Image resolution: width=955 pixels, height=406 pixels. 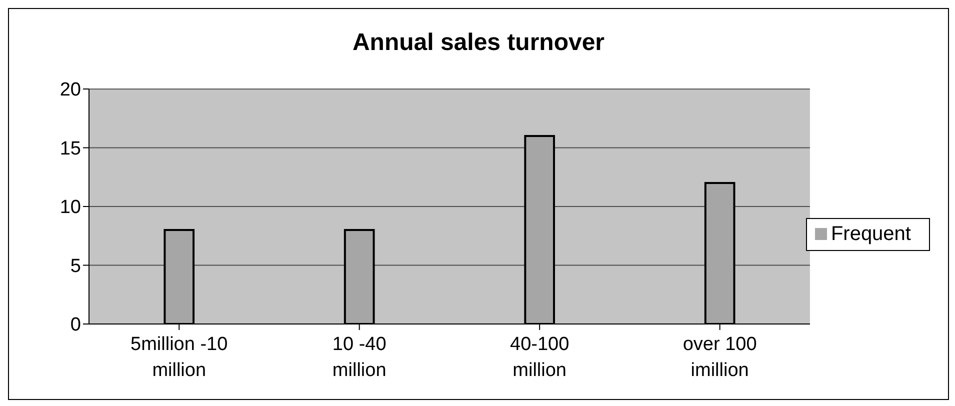 I want to click on x-tick-label: over 100 imillion, so click(x=719, y=357).